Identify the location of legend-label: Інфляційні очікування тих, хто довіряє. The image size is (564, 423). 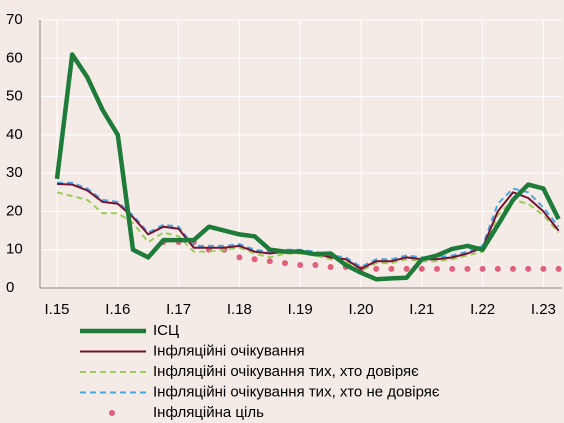
(286, 371).